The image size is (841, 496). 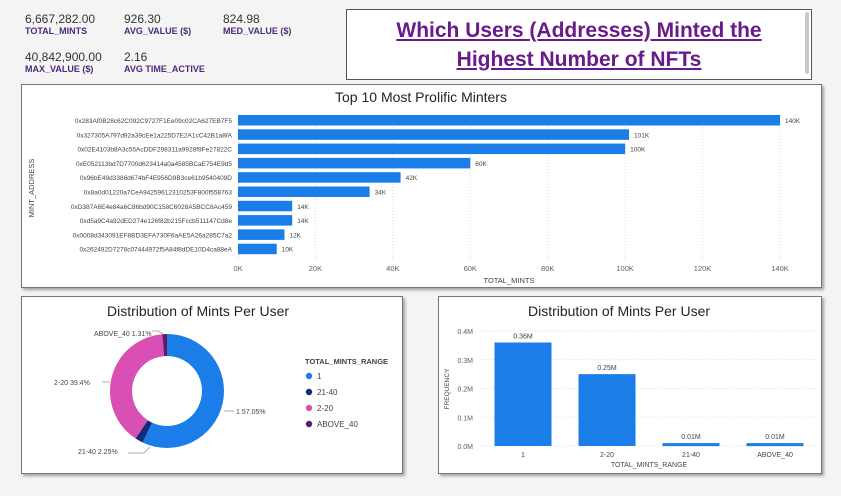 What do you see at coordinates (136, 57) in the screenshot?
I see `kpi-avg-time-active-value: 2.16` at bounding box center [136, 57].